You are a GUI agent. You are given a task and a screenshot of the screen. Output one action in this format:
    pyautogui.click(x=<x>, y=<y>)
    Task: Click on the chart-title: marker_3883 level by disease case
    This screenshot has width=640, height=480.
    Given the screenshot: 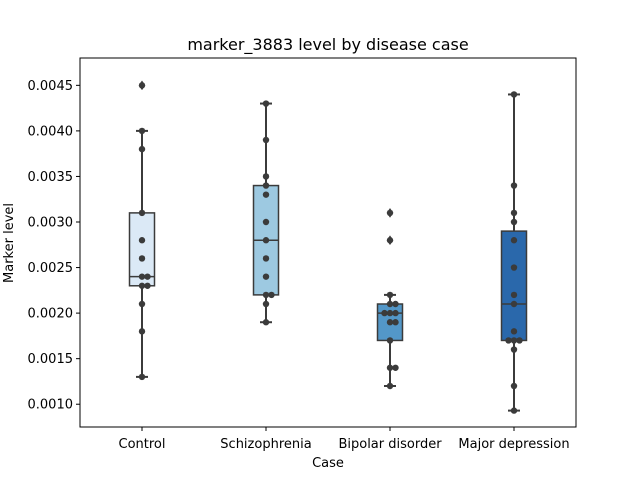 What is the action you would take?
    pyautogui.click(x=327, y=45)
    